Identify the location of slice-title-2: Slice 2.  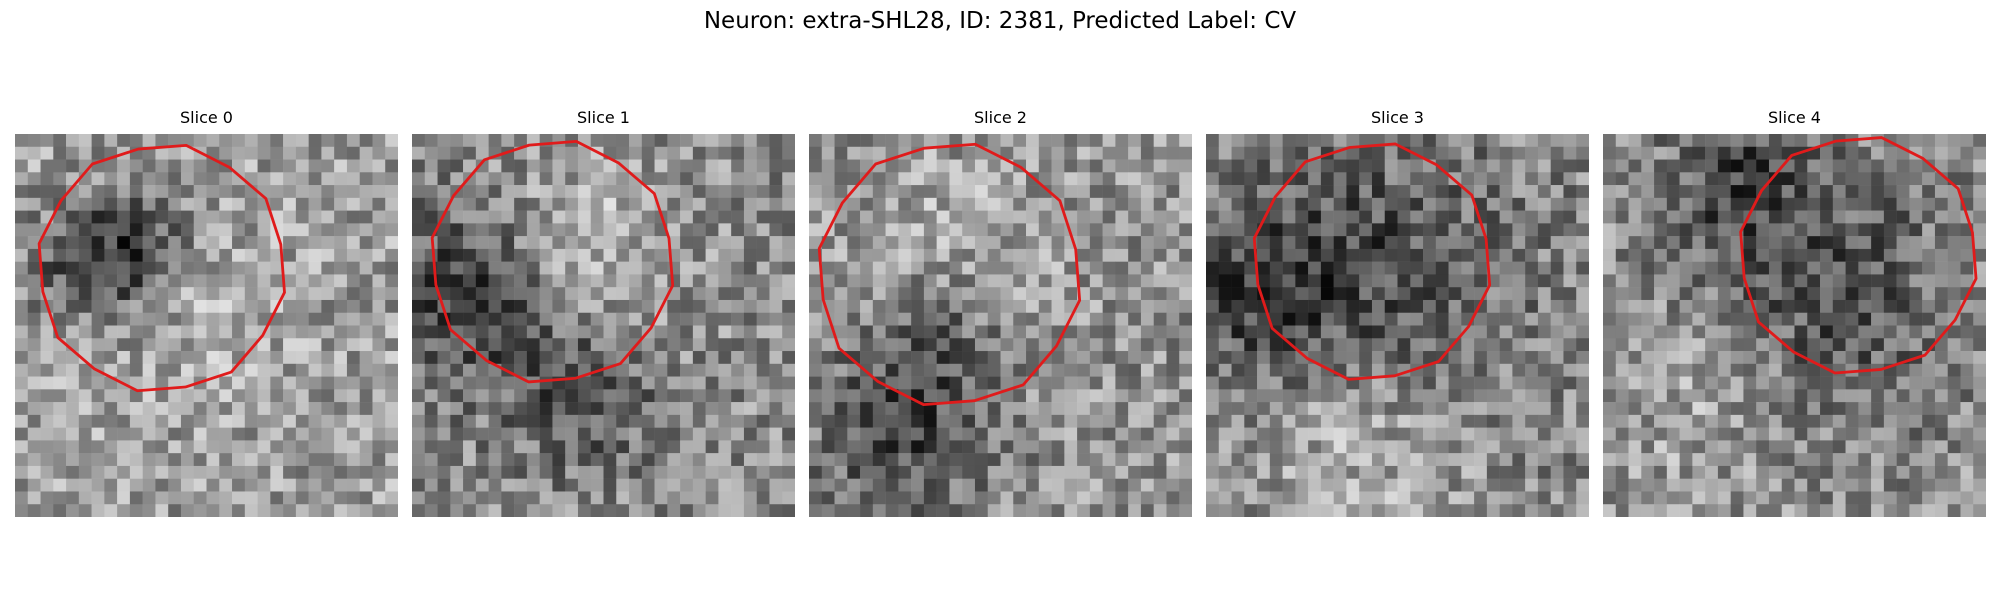
(1000, 117).